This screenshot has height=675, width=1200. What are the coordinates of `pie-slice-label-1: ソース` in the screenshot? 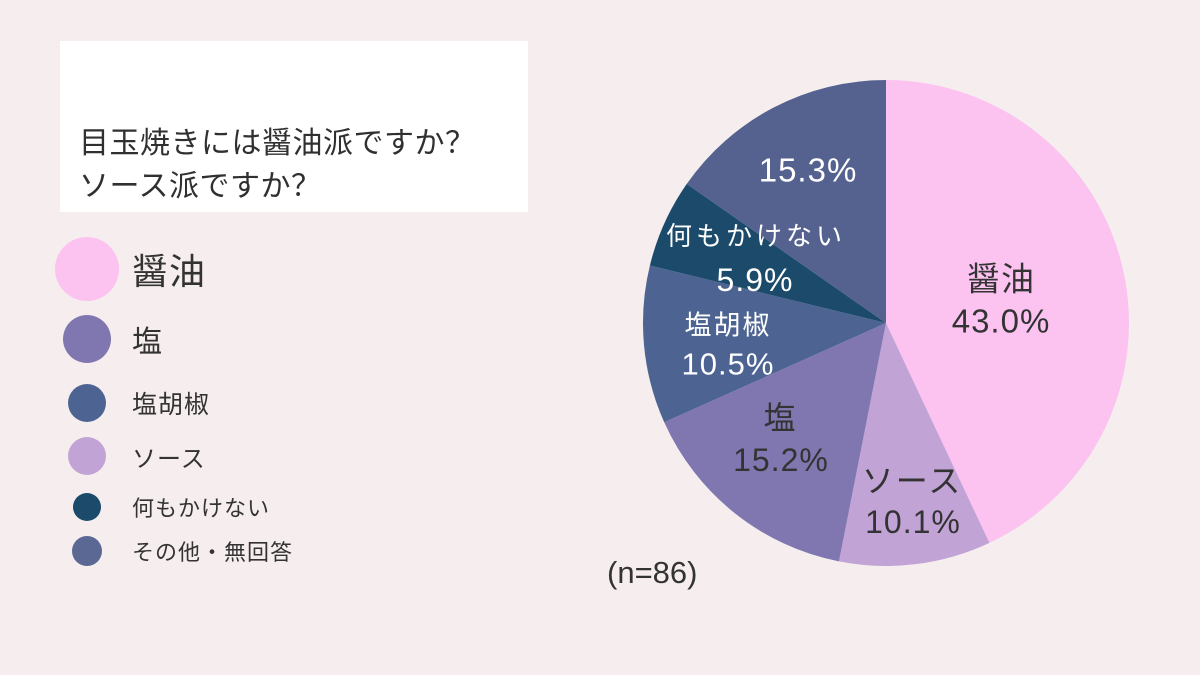 It's located at (912, 481).